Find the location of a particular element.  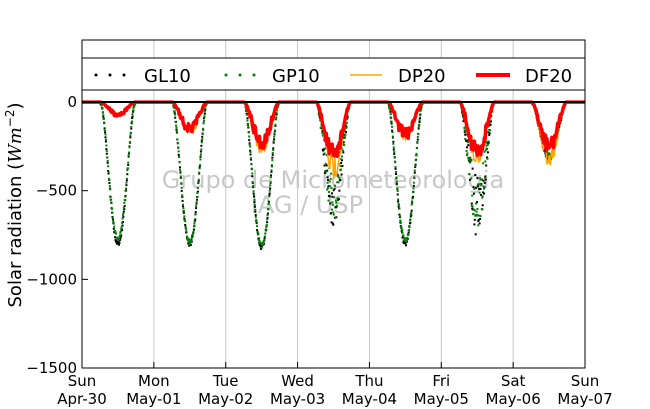

legend: GL10 GP10 DP20 DF20 is located at coordinates (333, 74).